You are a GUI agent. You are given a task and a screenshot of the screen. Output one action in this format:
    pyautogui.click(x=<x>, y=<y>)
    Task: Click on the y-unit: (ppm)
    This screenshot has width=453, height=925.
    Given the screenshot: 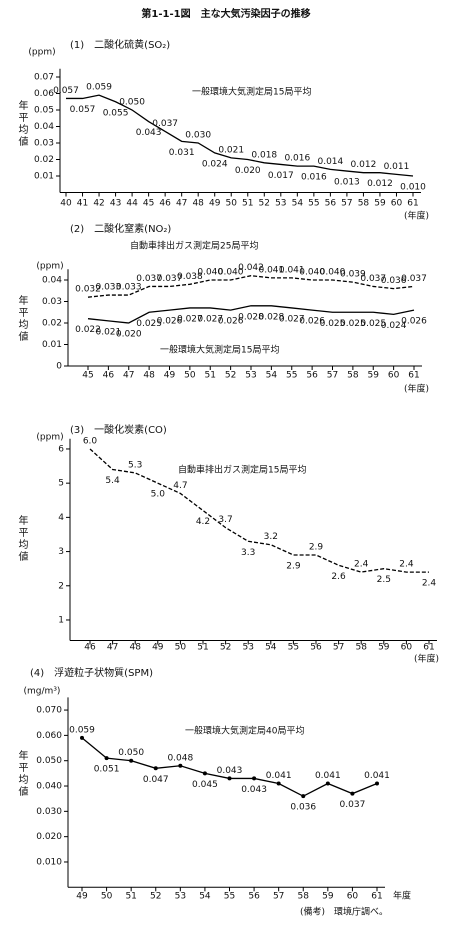 What is the action you would take?
    pyautogui.click(x=49, y=438)
    